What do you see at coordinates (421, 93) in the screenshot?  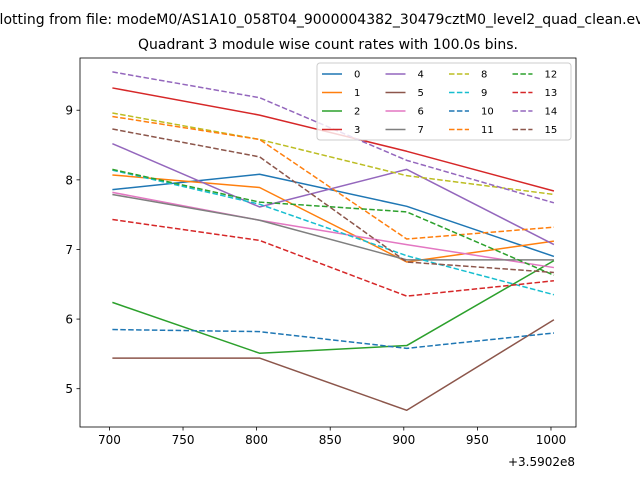 I see `legend-label-5: 5` at bounding box center [421, 93].